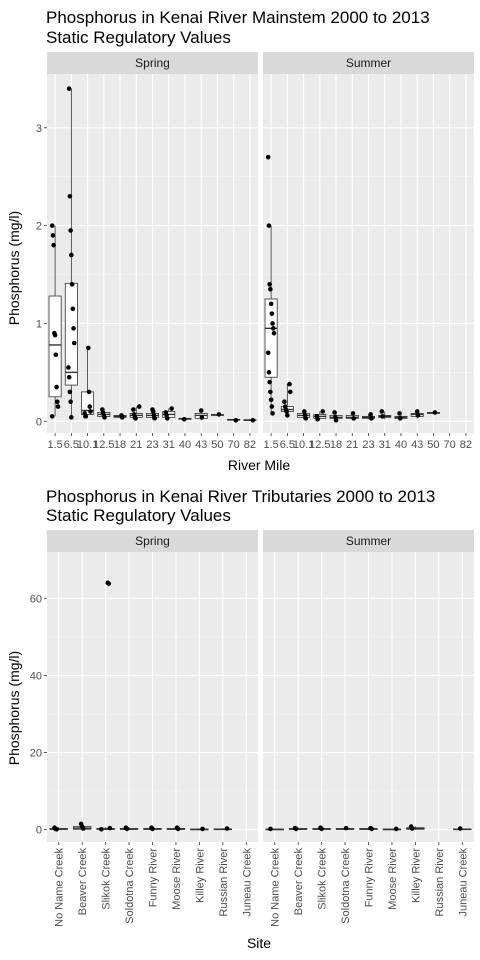 This screenshot has width=480, height=960. What do you see at coordinates (450, 445) in the screenshot?
I see `mainstem-summer-x-tick-label: 70` at bounding box center [450, 445].